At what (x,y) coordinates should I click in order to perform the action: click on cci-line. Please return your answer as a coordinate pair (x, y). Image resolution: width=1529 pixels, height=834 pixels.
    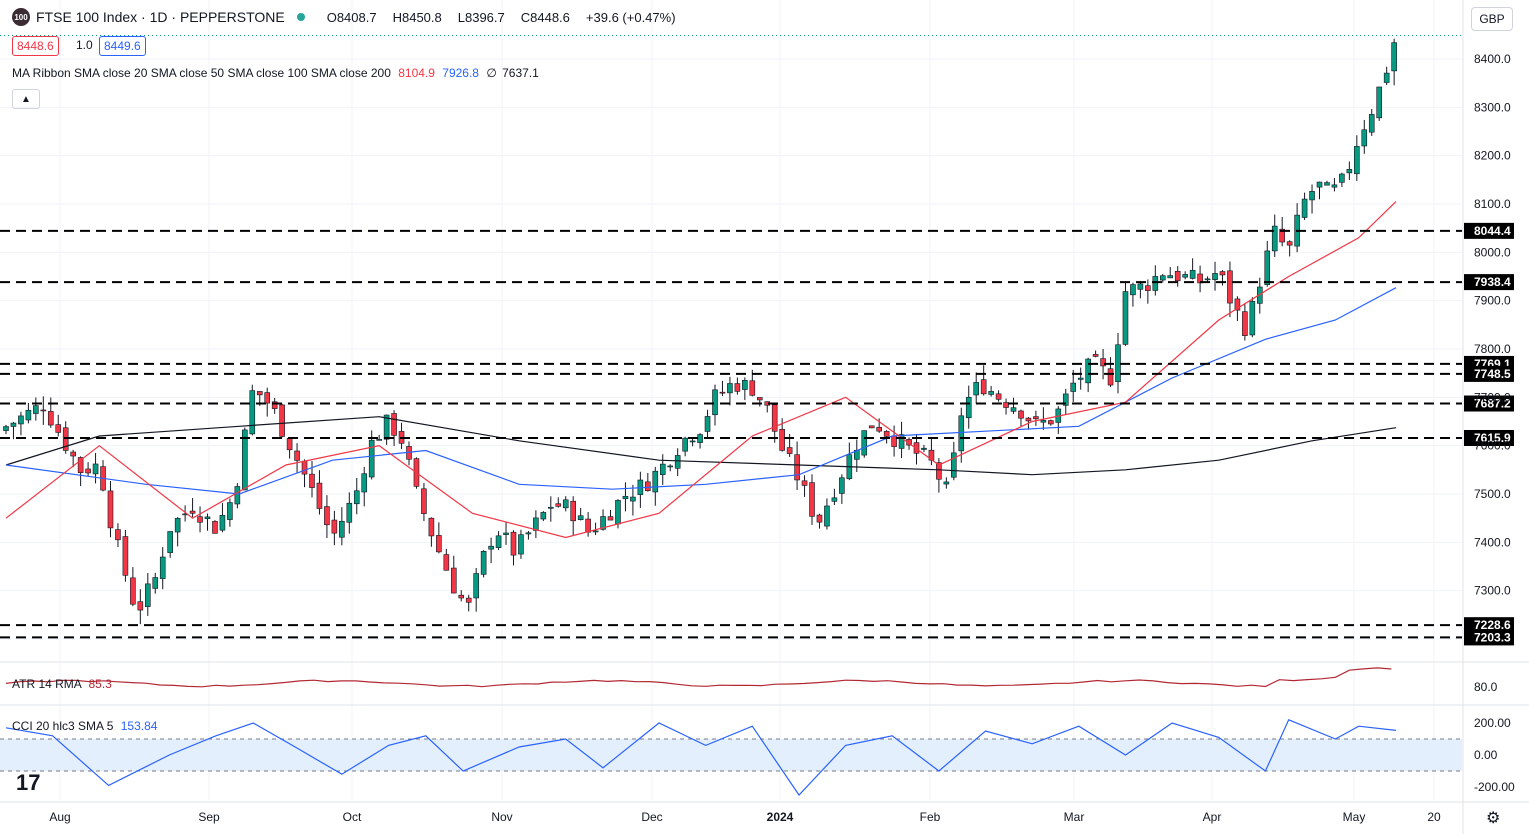
    Looking at the image, I should click on (701, 757).